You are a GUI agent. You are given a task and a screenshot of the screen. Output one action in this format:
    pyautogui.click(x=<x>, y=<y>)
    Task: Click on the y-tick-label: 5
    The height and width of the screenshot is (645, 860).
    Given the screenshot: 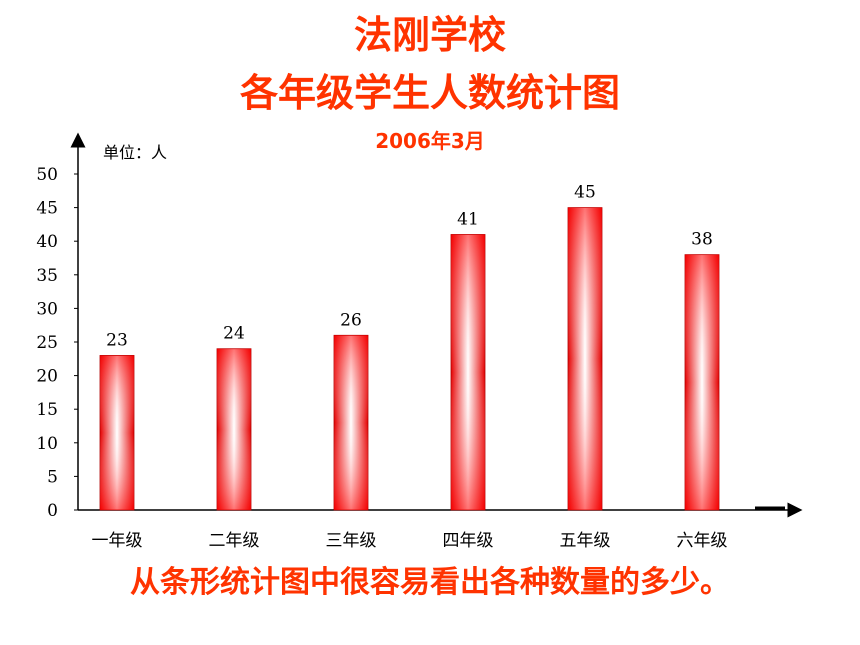 What is the action you would take?
    pyautogui.click(x=52, y=477)
    